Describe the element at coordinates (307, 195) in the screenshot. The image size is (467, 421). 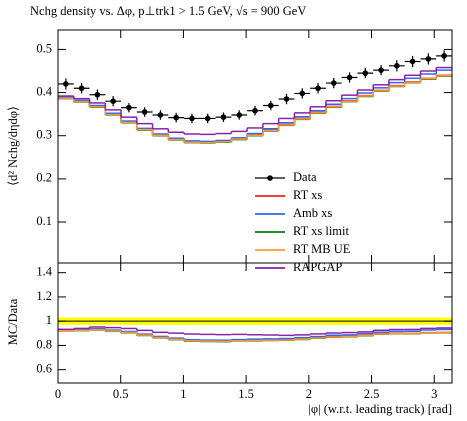
I see `legend-label: RT xs` at that location.